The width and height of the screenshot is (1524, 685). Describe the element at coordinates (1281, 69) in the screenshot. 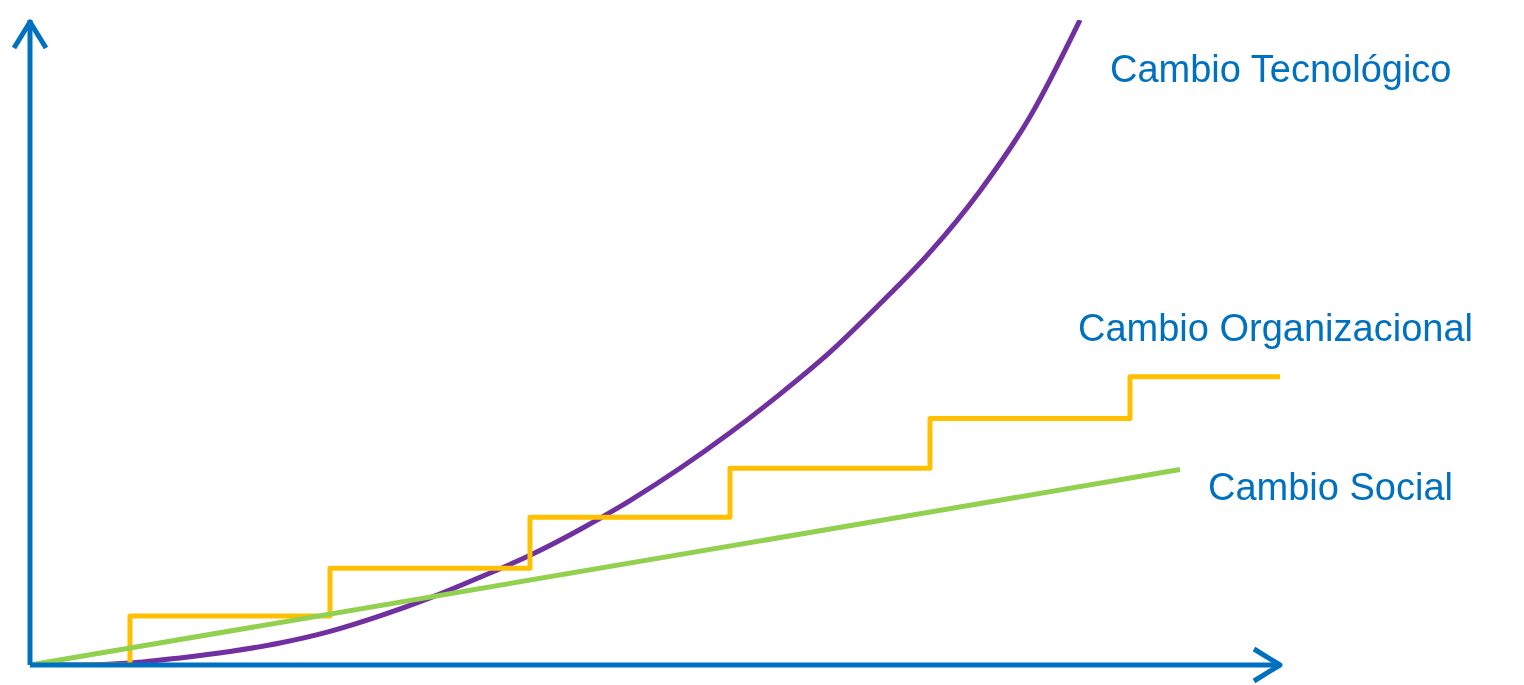

I see `series-label: Cambio Tecnológico` at that location.